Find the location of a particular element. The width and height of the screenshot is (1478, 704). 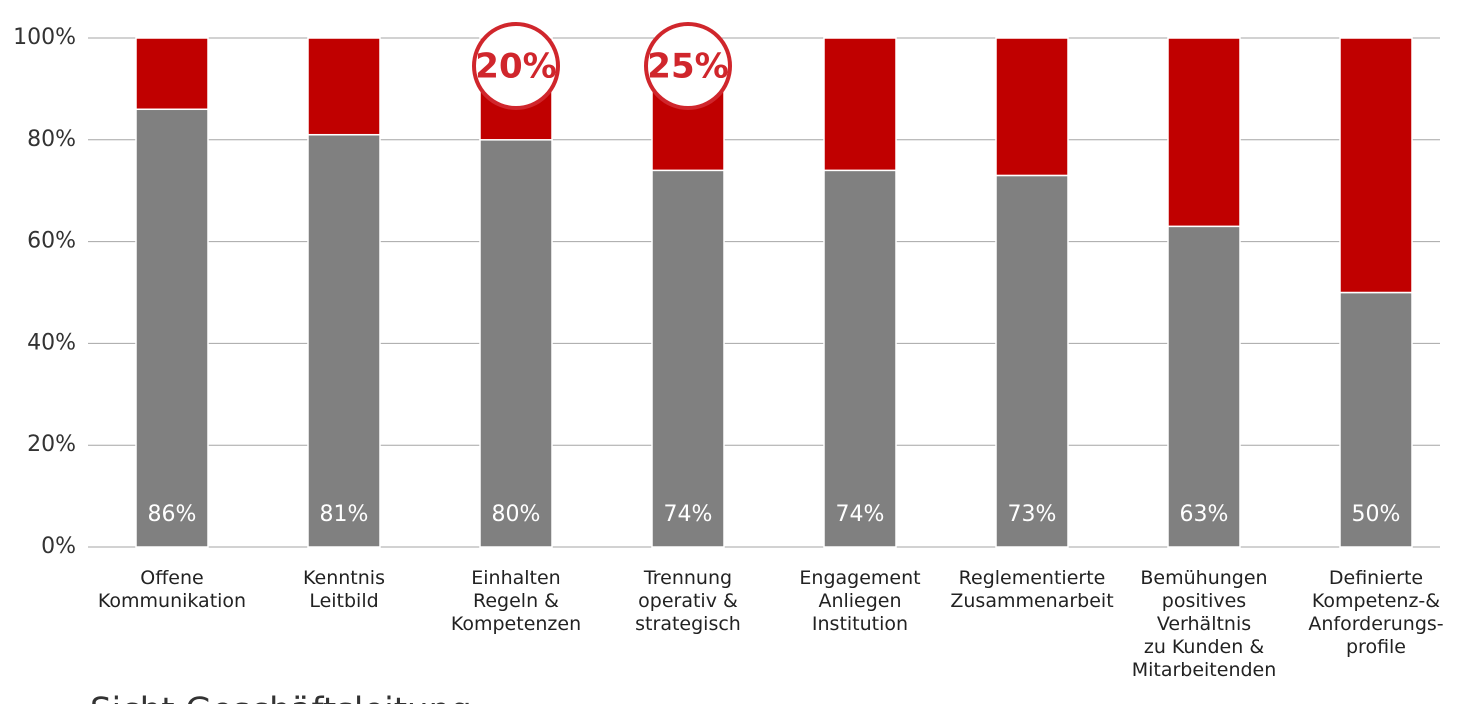

x-tick-label-line: Anforderungs- is located at coordinates (1375, 624).